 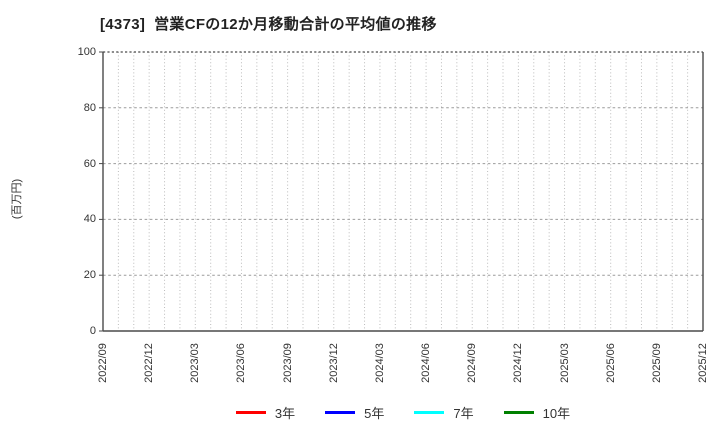 What do you see at coordinates (287, 363) in the screenshot?
I see `x-axis-tick-label: 2023/09` at bounding box center [287, 363].